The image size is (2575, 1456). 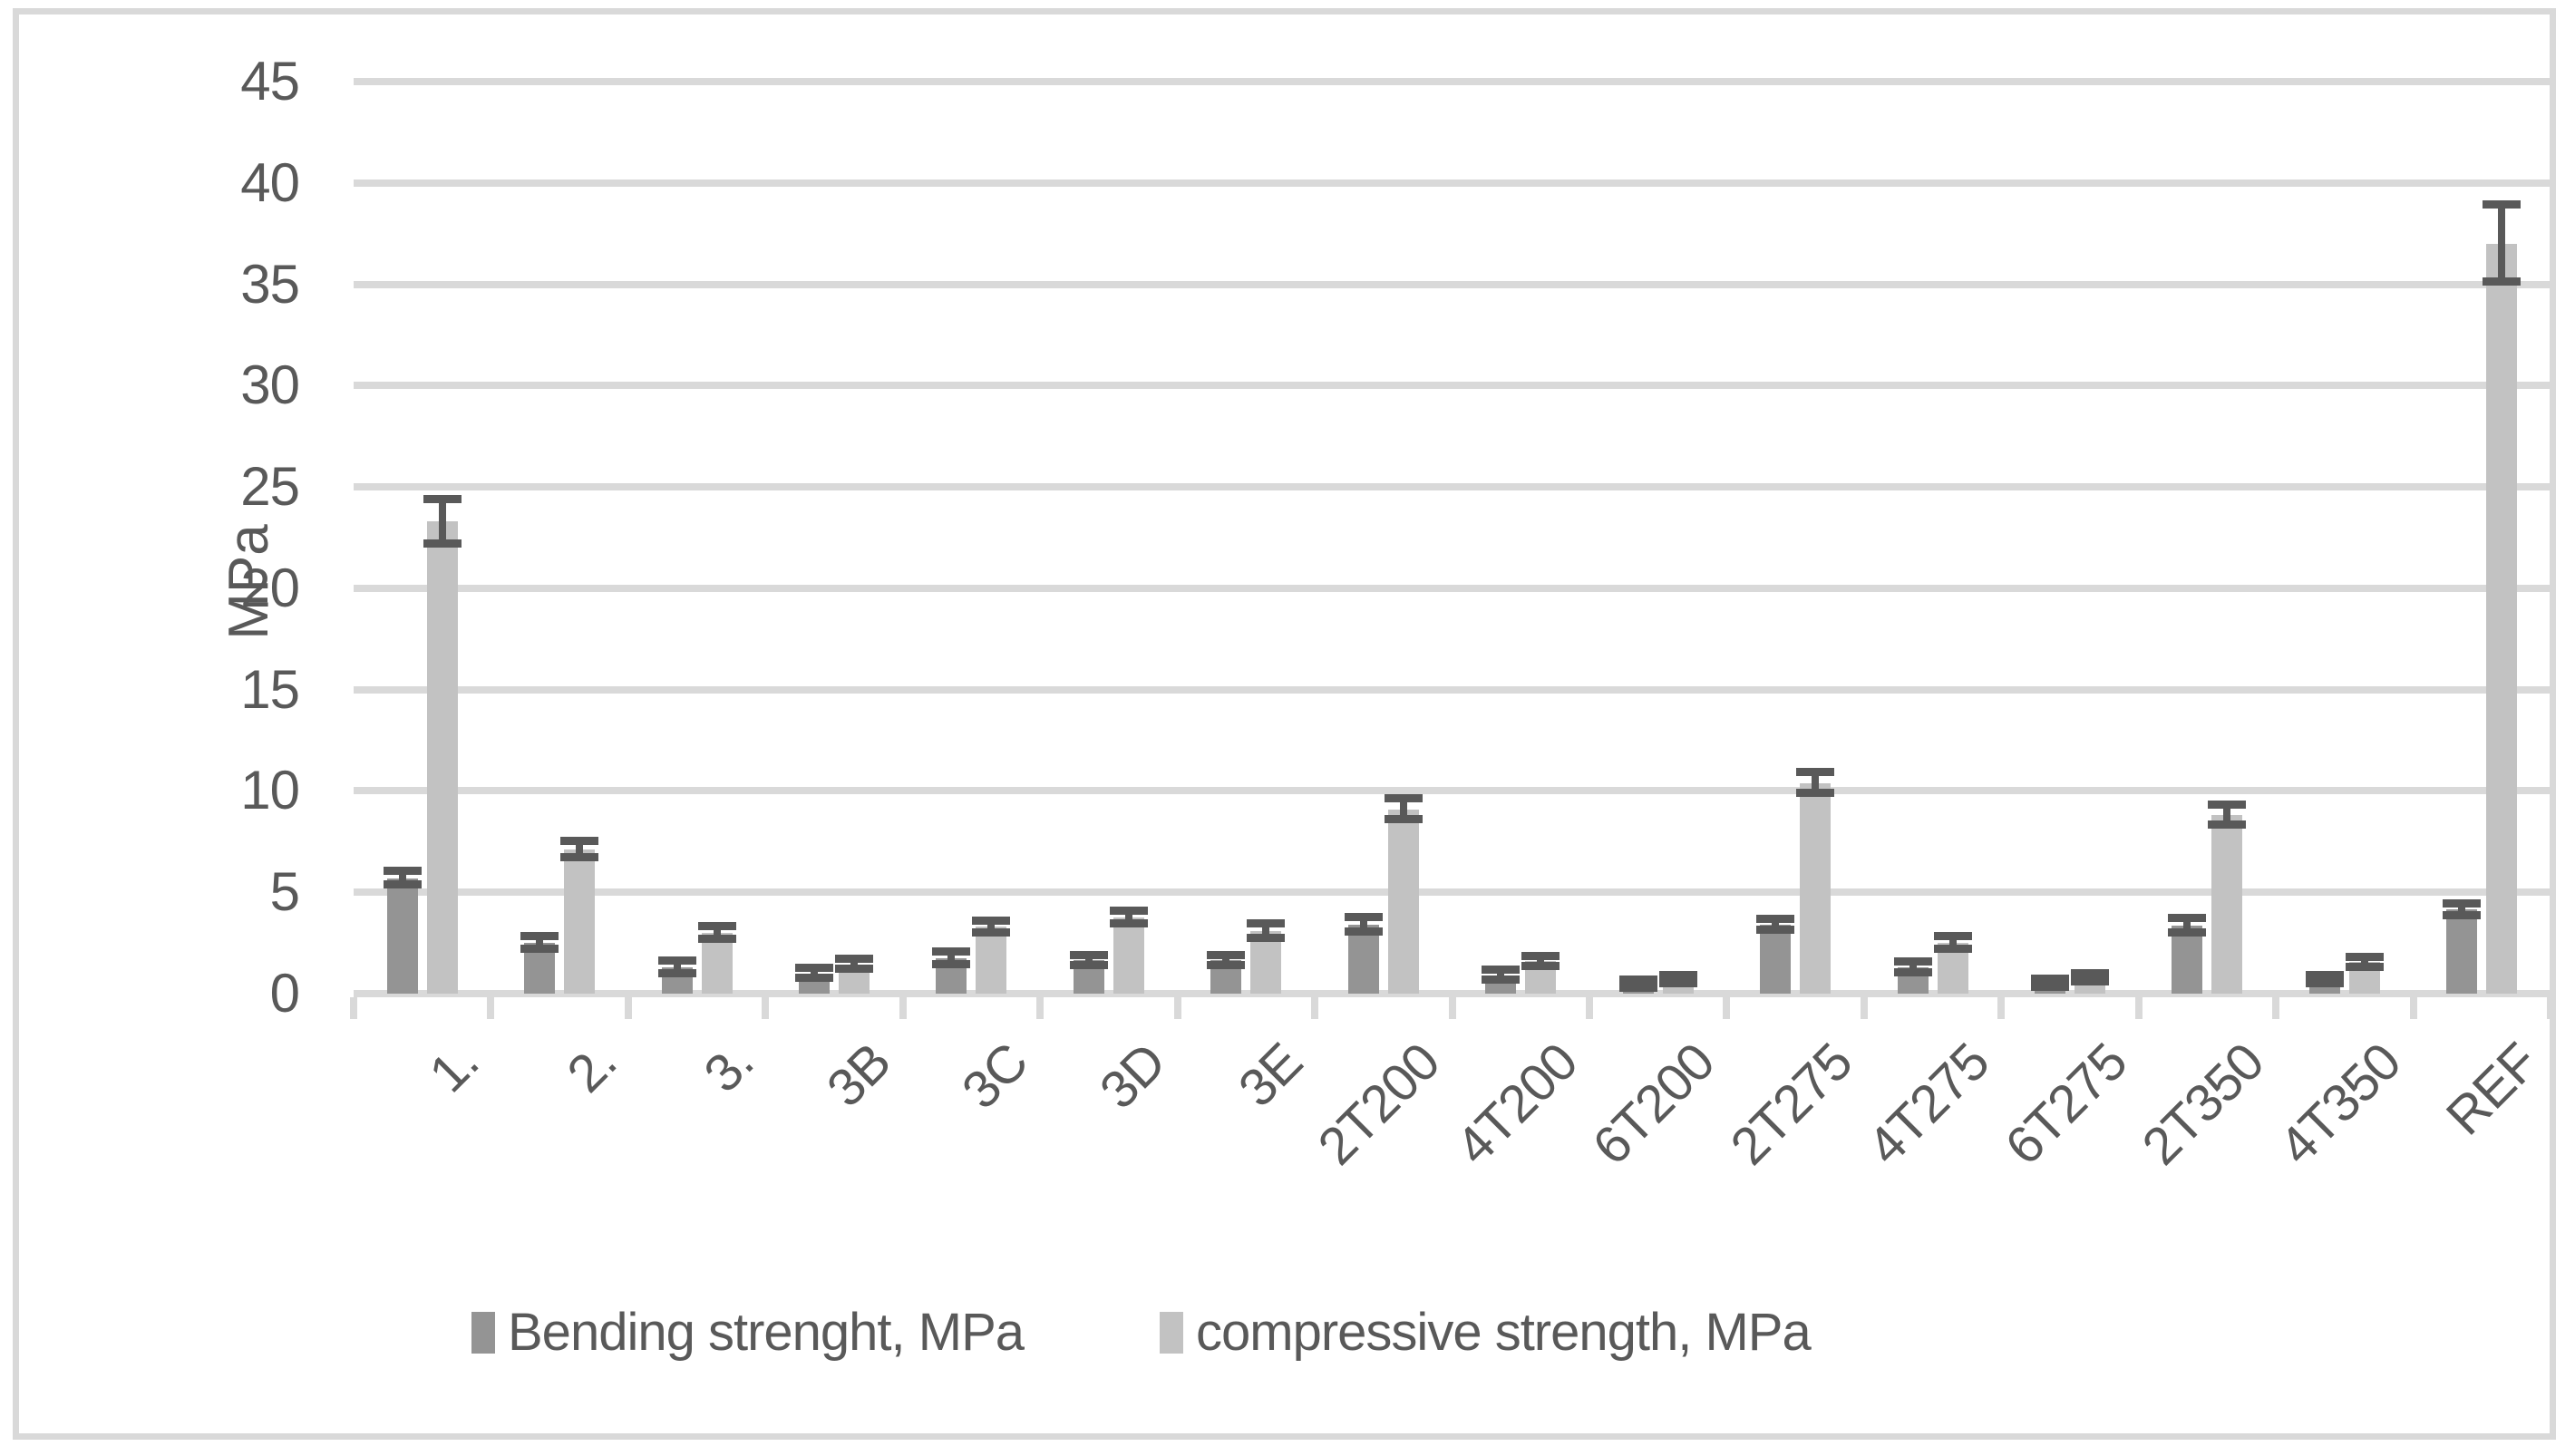 What do you see at coordinates (729, 1068) in the screenshot?
I see `x-category-label-3.: 3.` at bounding box center [729, 1068].